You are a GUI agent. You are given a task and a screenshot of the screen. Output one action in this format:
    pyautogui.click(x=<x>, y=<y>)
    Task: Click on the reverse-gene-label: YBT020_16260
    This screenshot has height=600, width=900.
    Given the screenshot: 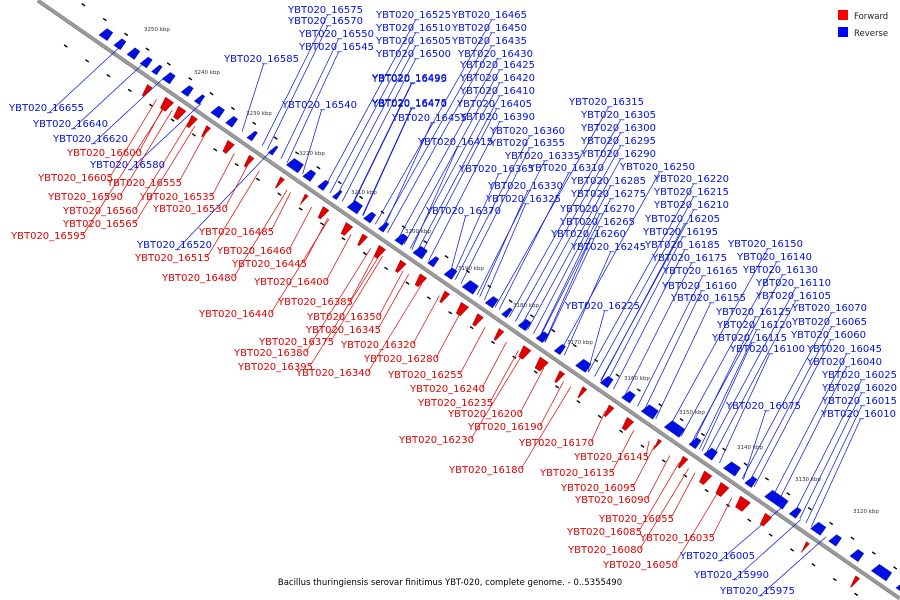 What is the action you would take?
    pyautogui.click(x=588, y=234)
    